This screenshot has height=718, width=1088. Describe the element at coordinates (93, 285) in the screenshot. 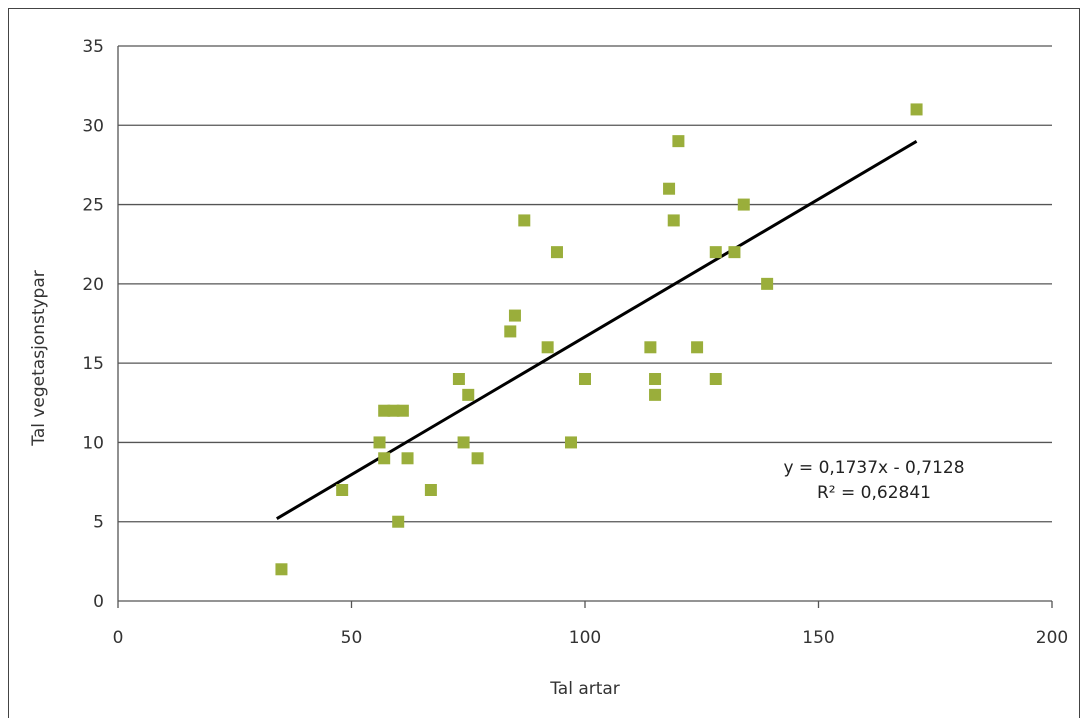

I see `y-tick-label: 20` at that location.